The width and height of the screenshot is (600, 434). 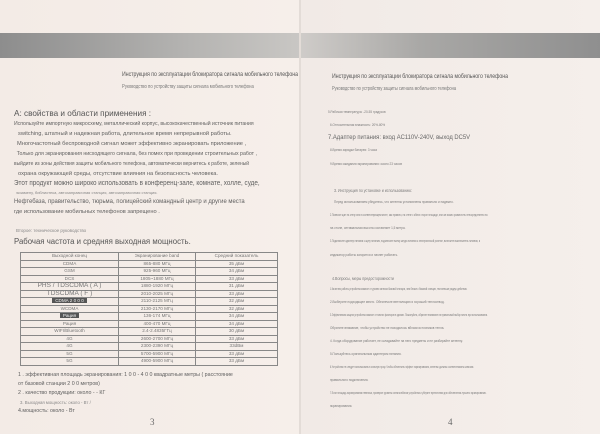 I want to click on table-cell: 5700-5900 МГц, so click(x=157, y=353).